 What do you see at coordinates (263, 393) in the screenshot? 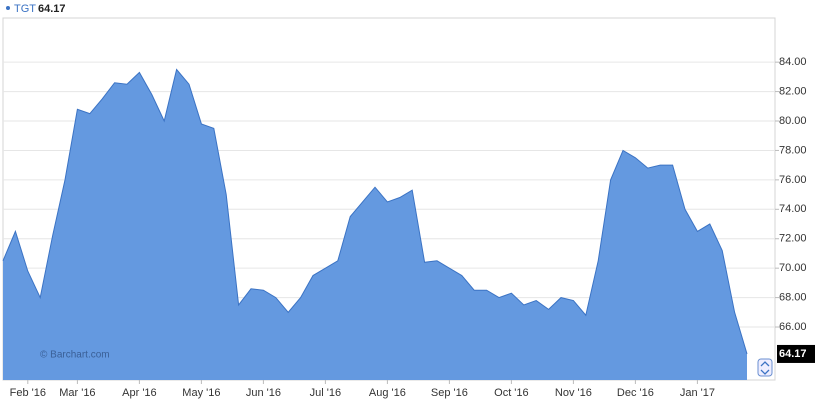
I see `x-tick-label: Jun '16` at bounding box center [263, 393].